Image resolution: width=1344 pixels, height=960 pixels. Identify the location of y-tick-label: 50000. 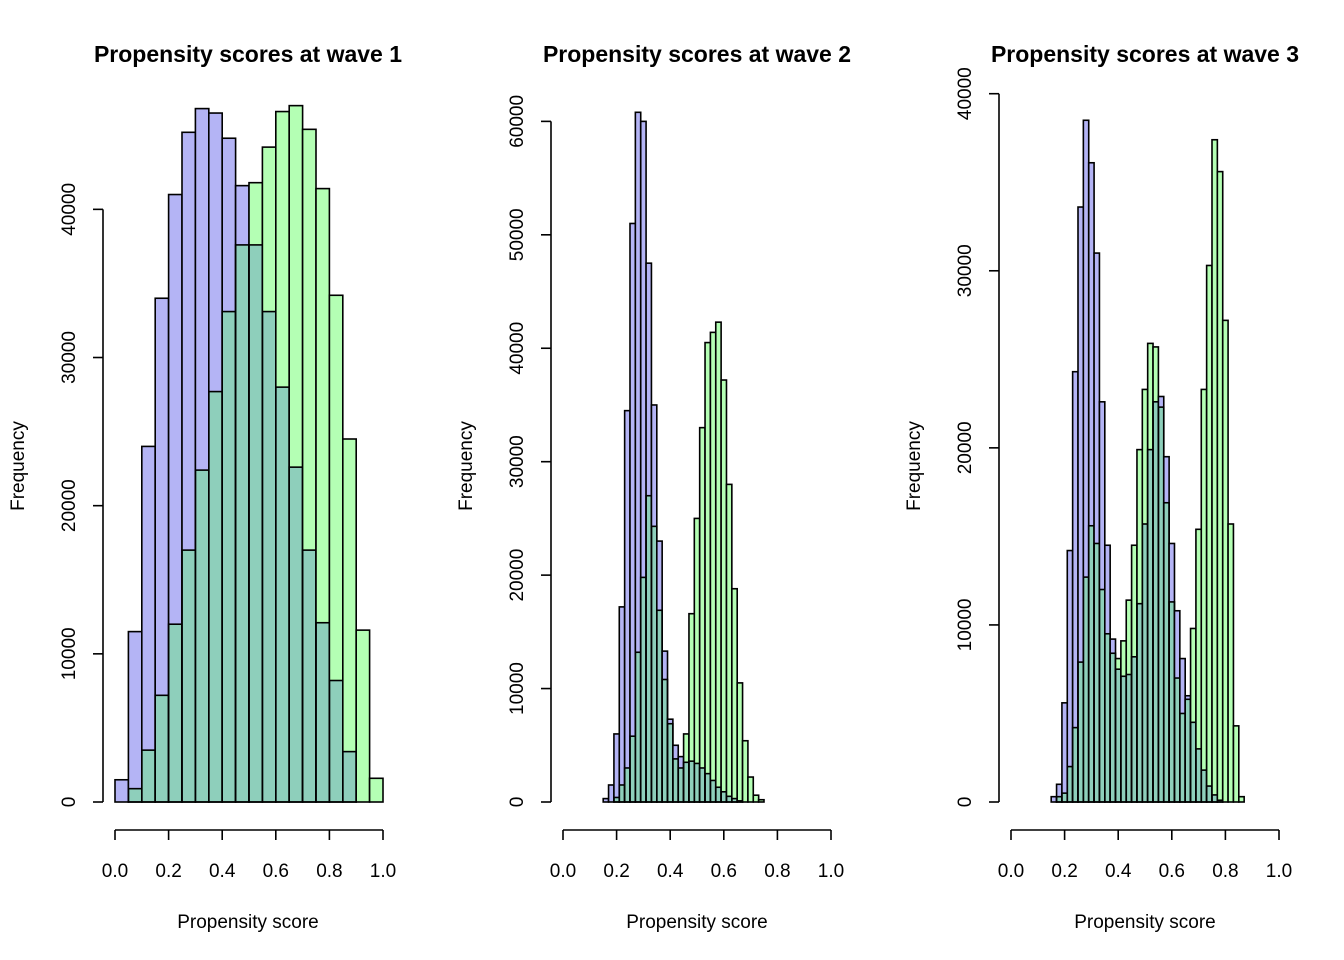
(517, 234).